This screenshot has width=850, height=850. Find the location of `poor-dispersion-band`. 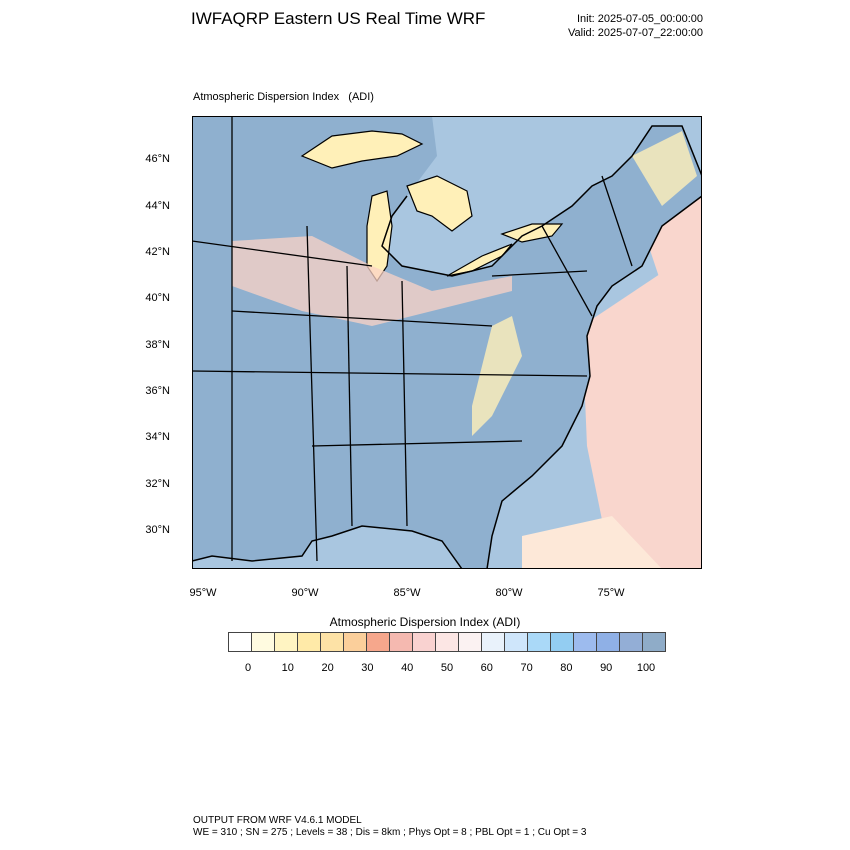

poor-dispersion-band is located at coordinates (372, 281).